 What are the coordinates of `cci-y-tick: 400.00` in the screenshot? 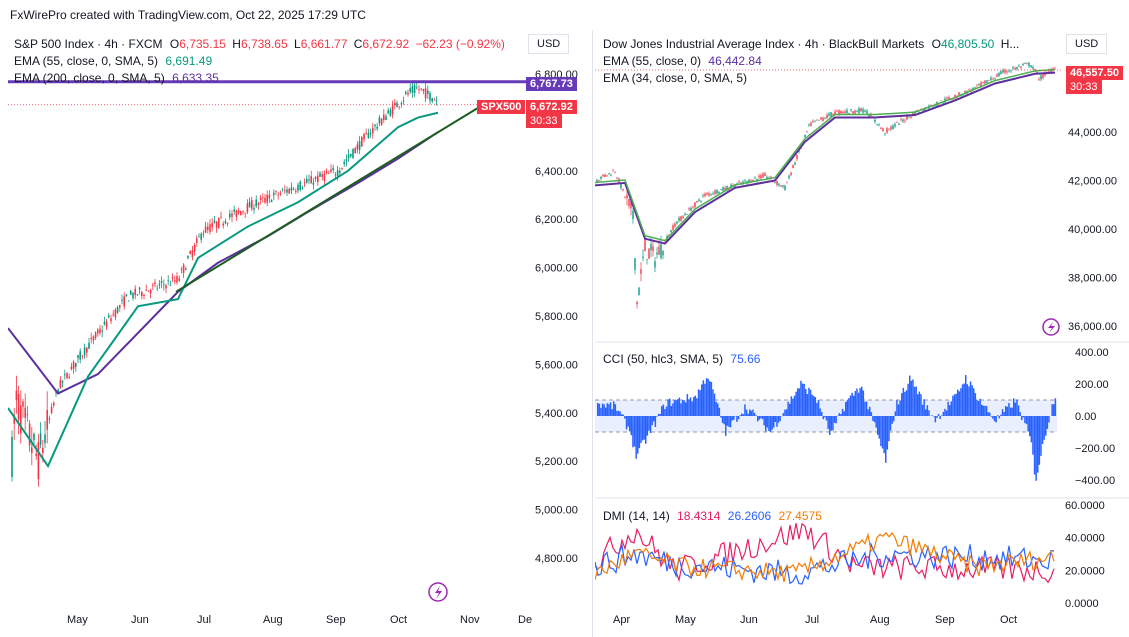 It's located at (1092, 353).